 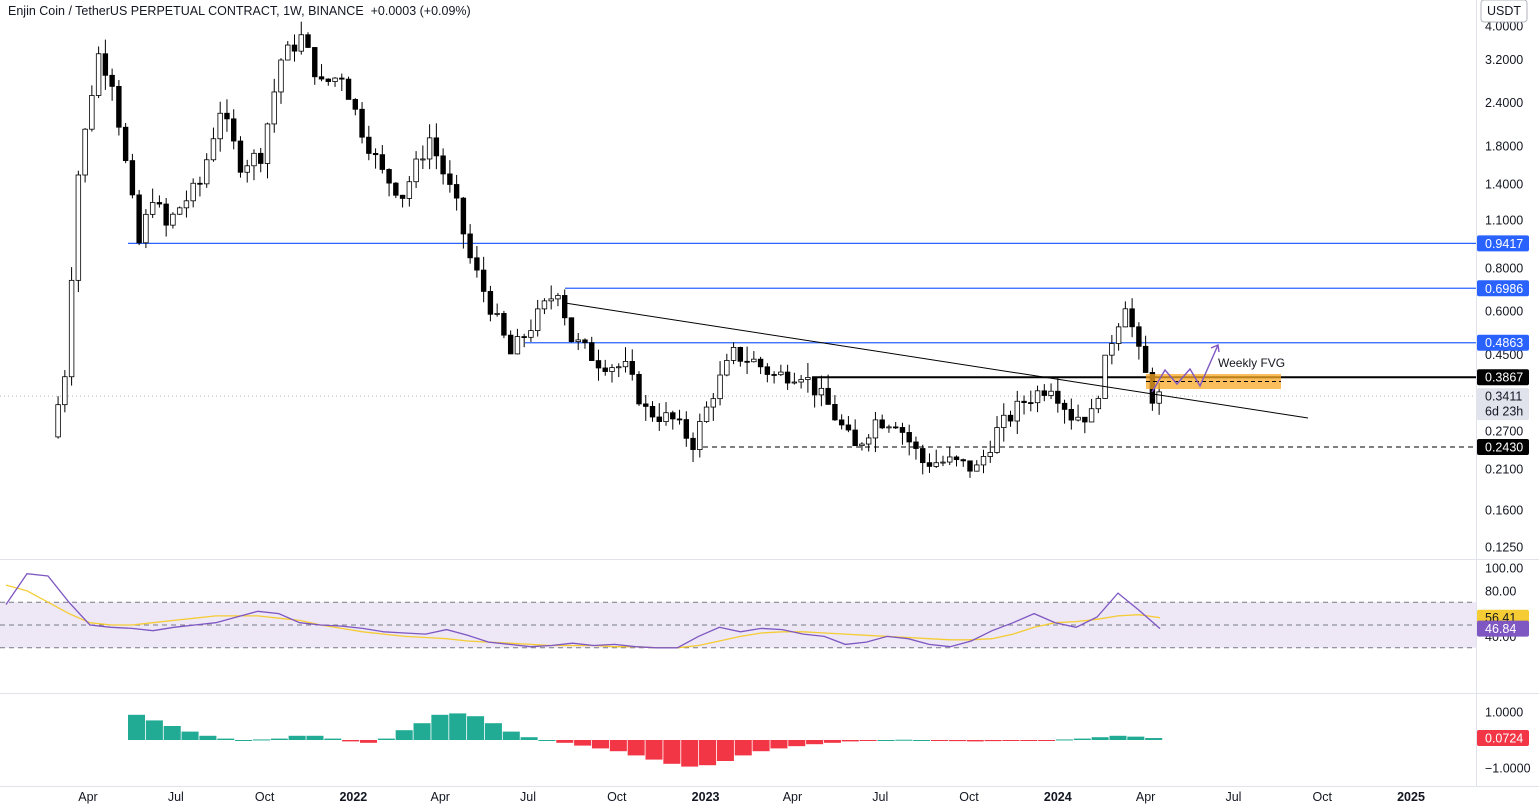 I want to click on price-tick-label: 0.2100, so click(x=1504, y=469).